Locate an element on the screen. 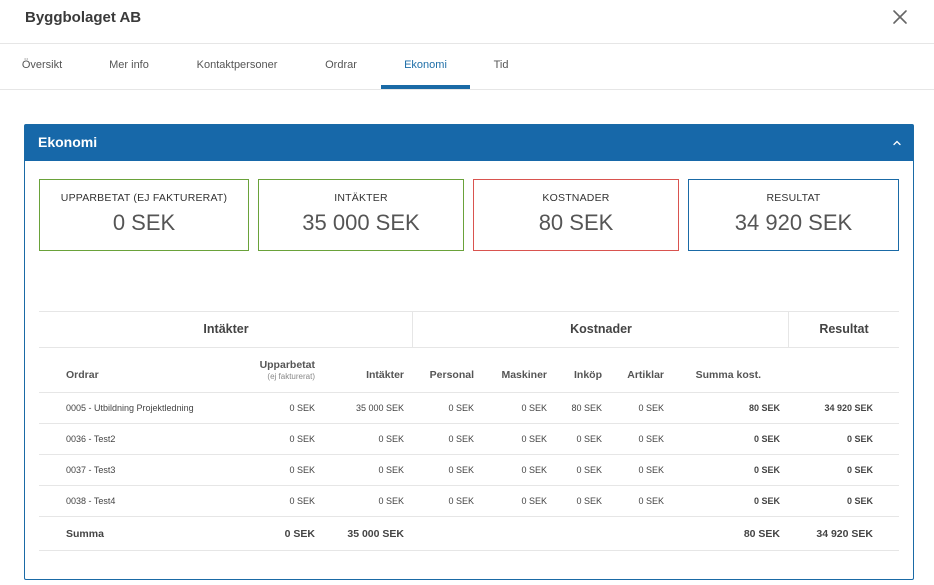 This screenshot has height=585, width=934. tab-ordrar: Ordrar is located at coordinates (341, 65).